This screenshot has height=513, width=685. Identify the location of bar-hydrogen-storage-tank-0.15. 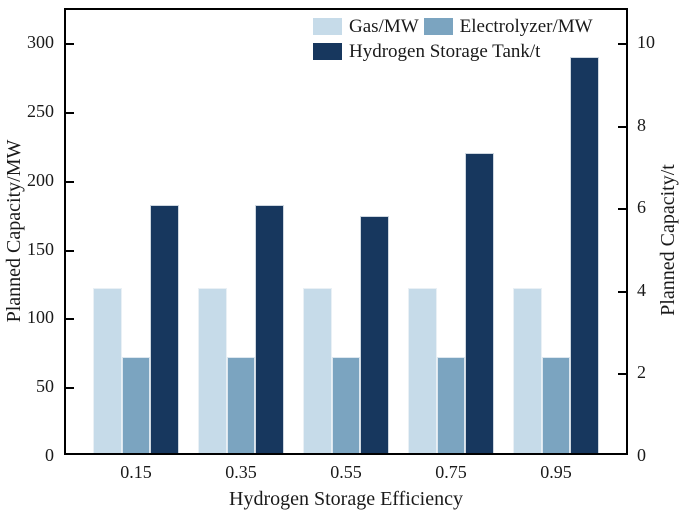
(164, 329).